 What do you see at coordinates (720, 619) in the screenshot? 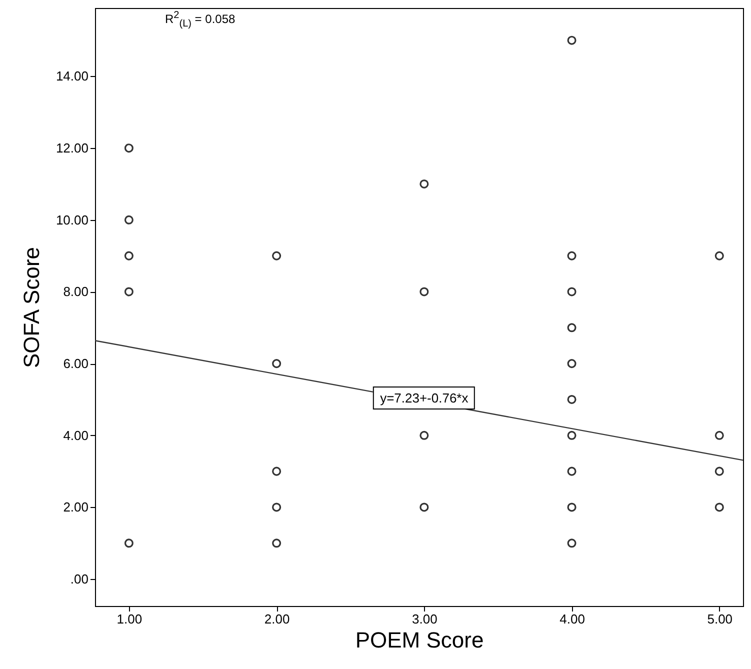
I see `x-tick-label: 5.00` at bounding box center [720, 619].